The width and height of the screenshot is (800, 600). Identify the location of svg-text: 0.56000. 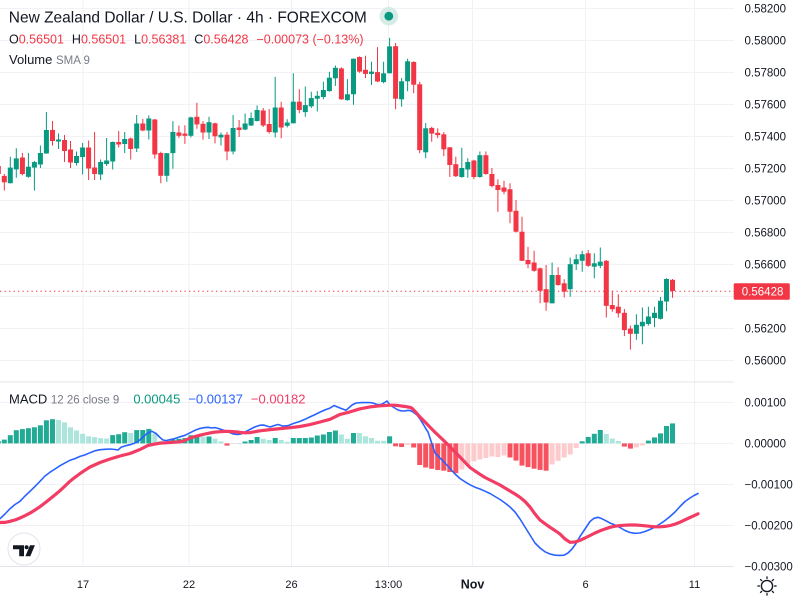
(766, 362).